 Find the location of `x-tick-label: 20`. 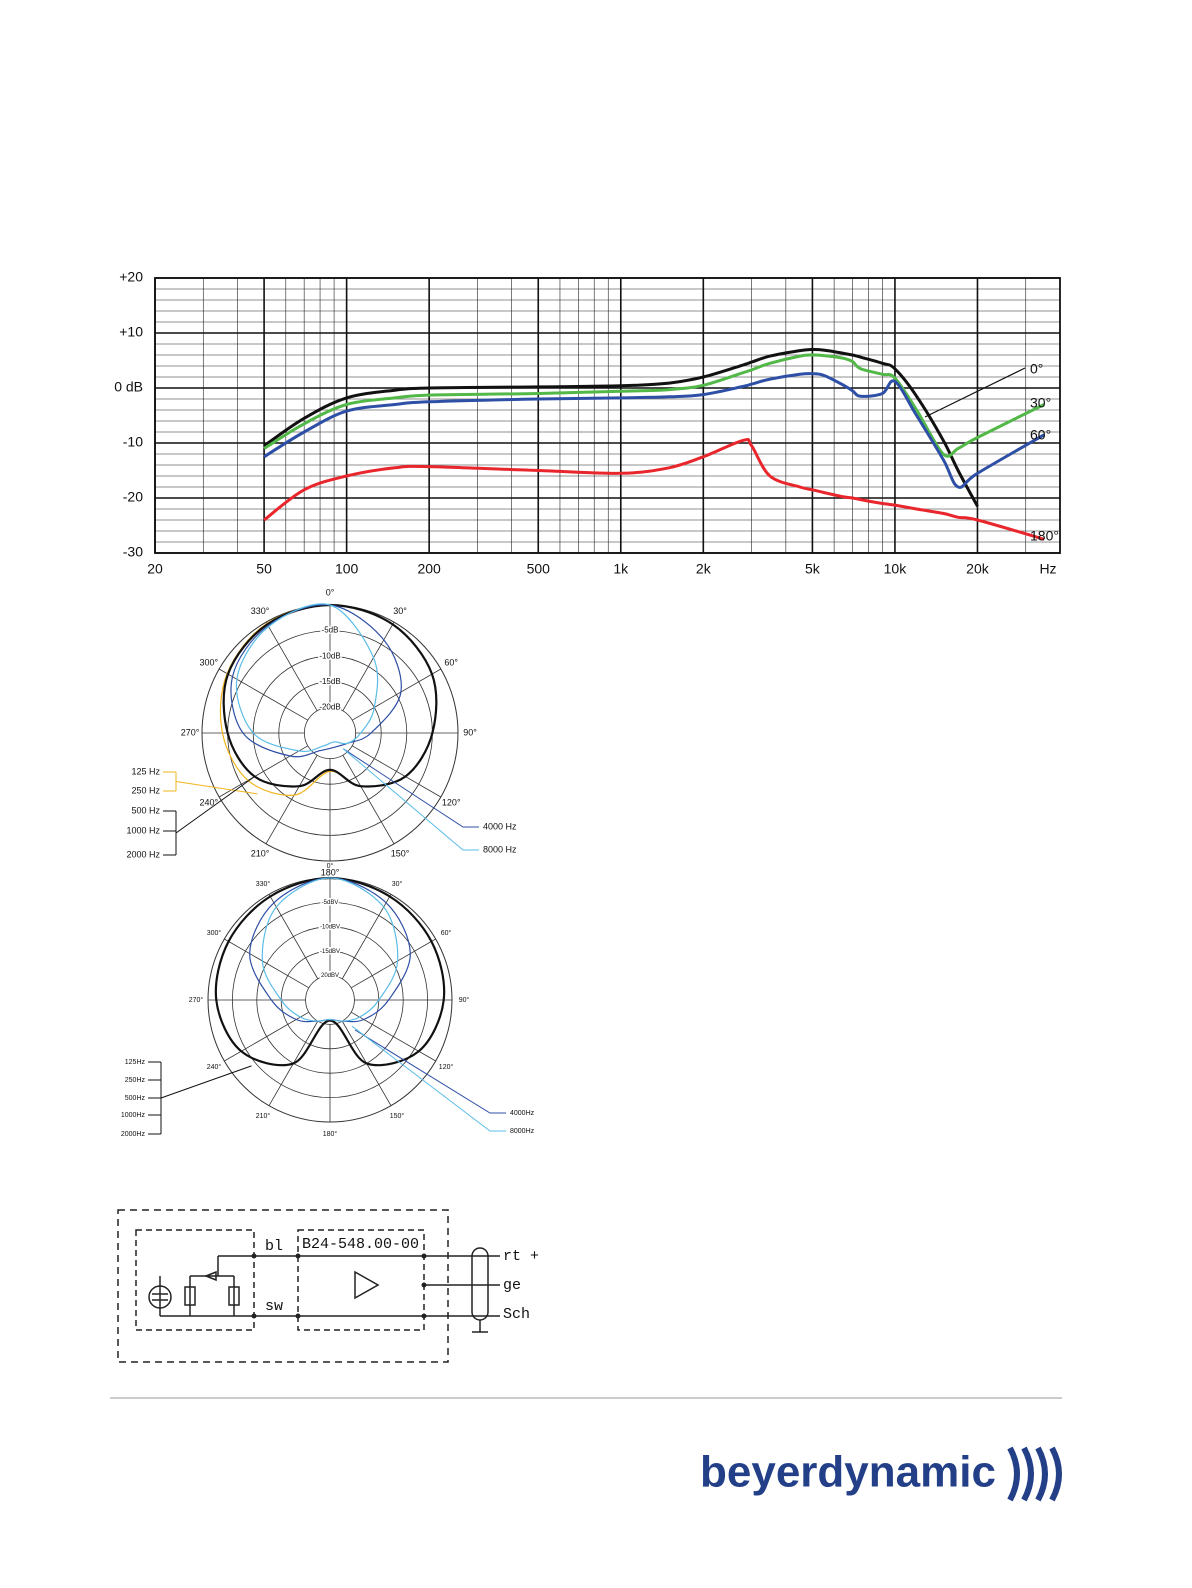

x-tick-label: 20 is located at coordinates (155, 569).